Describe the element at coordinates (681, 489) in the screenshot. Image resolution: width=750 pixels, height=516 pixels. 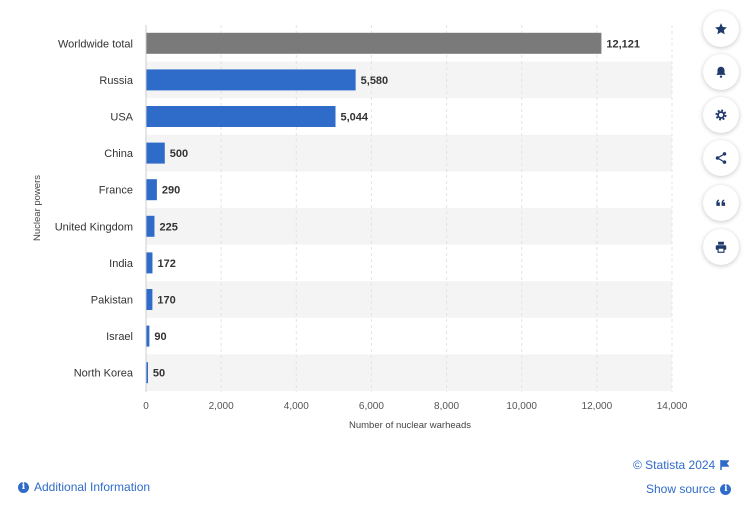
I see `show-source-text: Show source` at that location.